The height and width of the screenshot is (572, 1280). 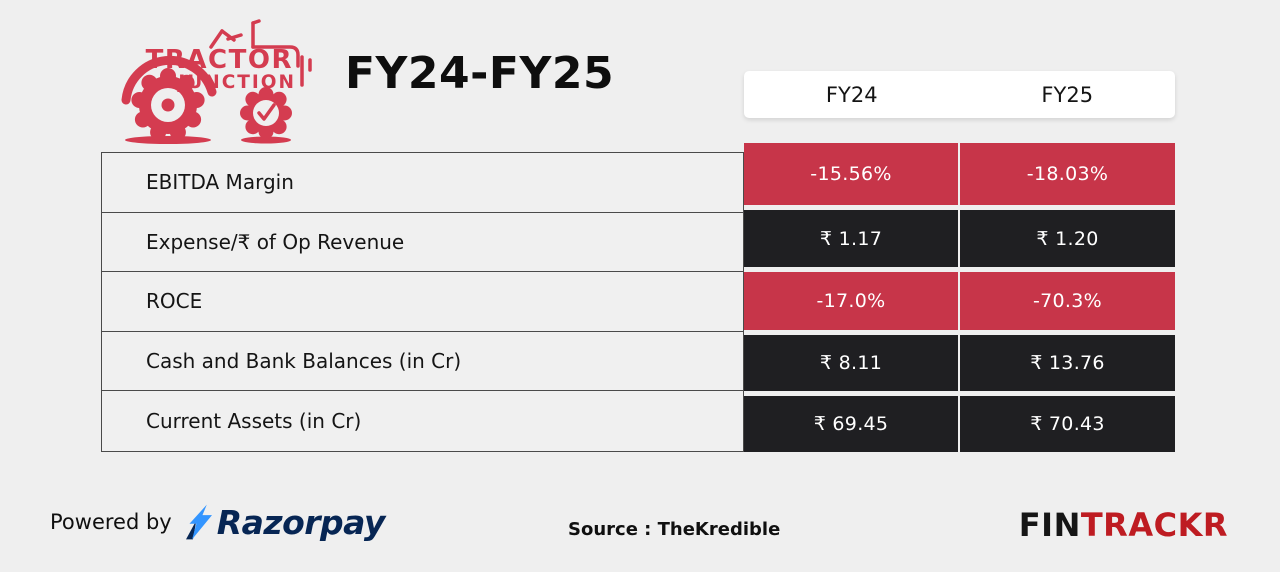 What do you see at coordinates (1067, 94) in the screenshot?
I see `column-header-fy25: FY25` at bounding box center [1067, 94].